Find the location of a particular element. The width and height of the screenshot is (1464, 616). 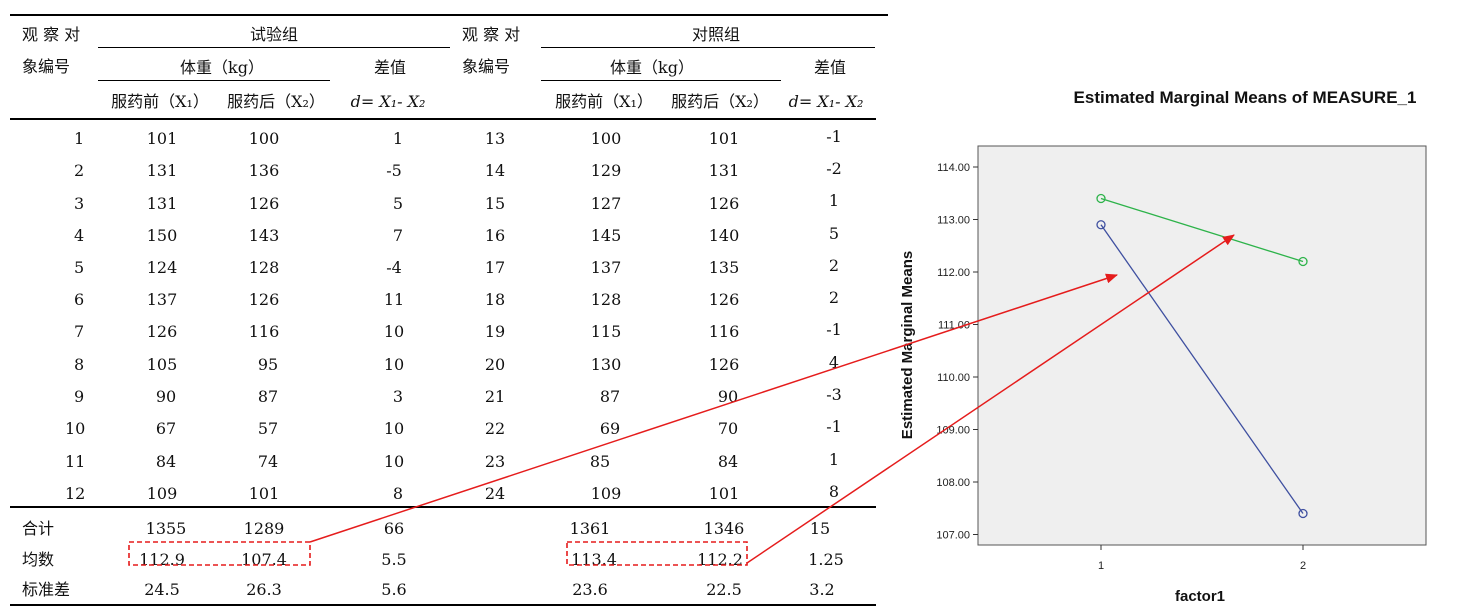

summary-label: 合计 is located at coordinates (38, 528).